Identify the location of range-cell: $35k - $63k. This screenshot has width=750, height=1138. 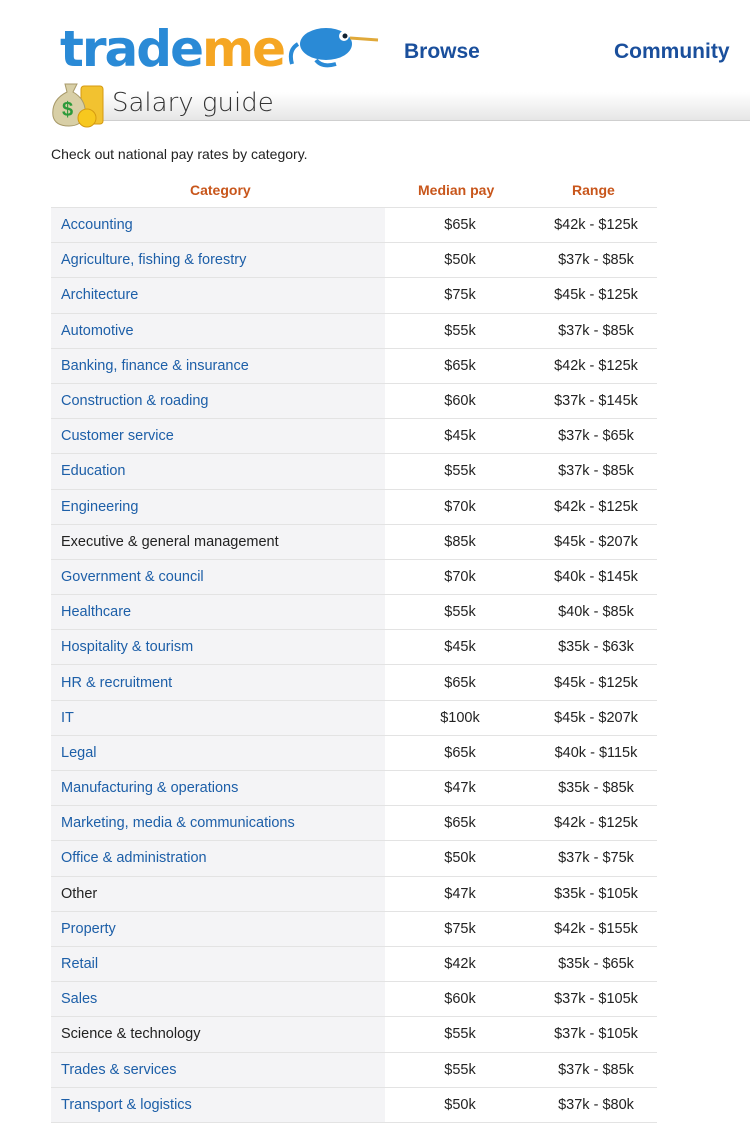
(596, 647).